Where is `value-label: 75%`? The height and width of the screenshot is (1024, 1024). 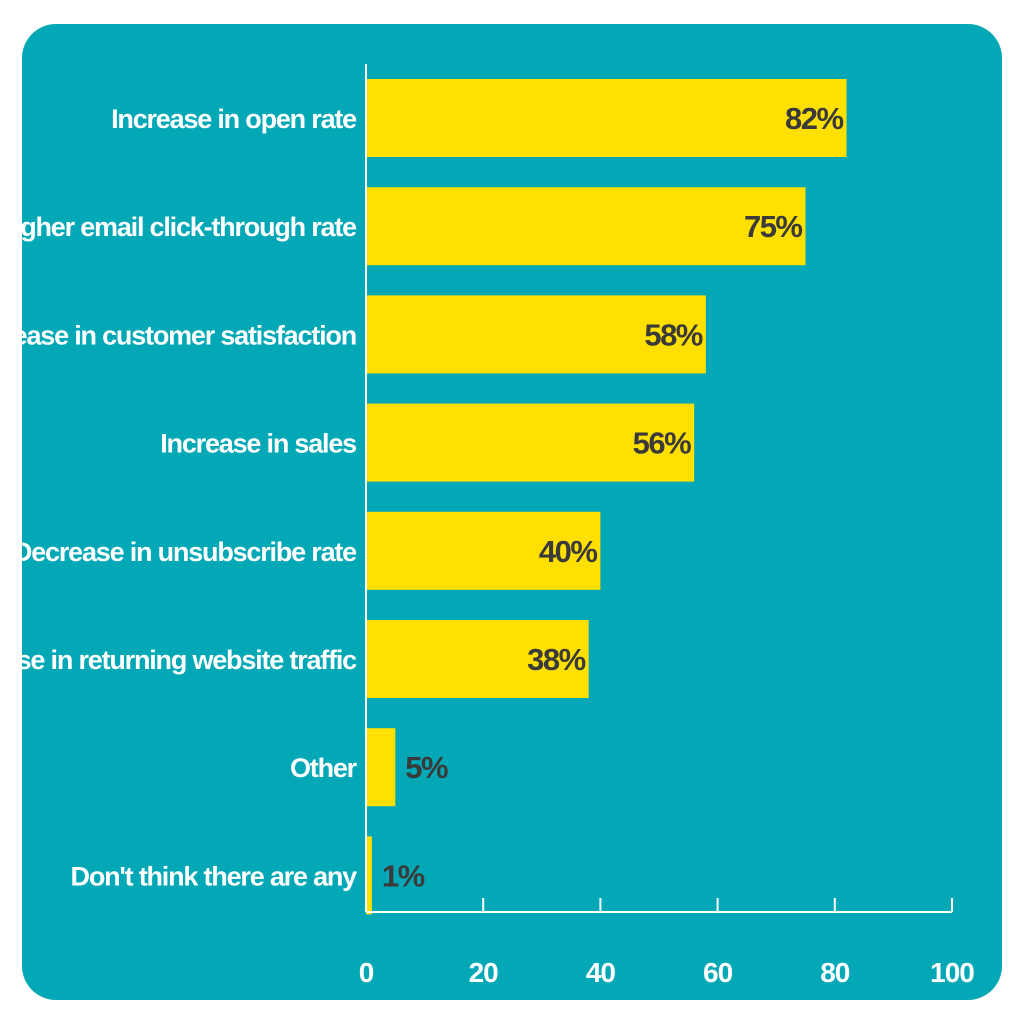
value-label: 75% is located at coordinates (773, 226).